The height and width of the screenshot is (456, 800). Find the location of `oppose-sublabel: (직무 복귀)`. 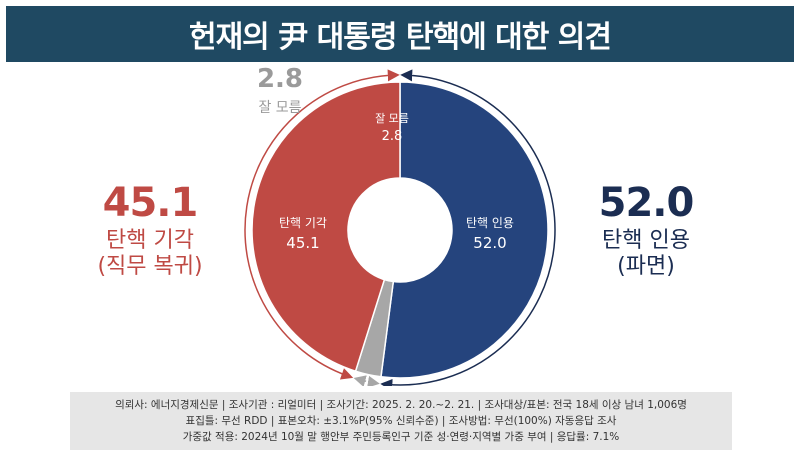

oppose-sublabel: (직무 복귀) is located at coordinates (150, 266).